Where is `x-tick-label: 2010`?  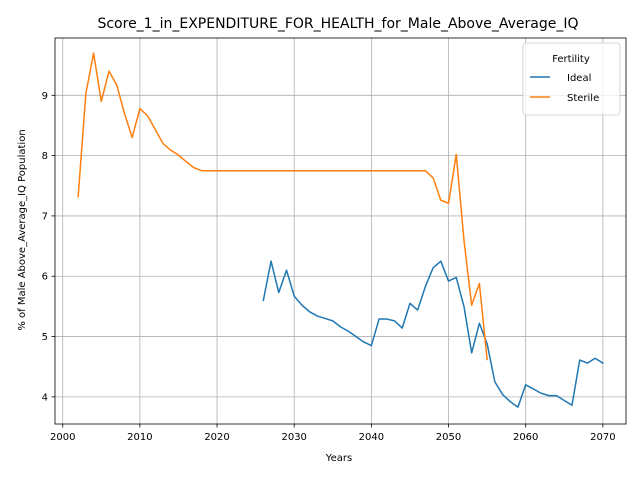 x-tick-label: 2010 is located at coordinates (139, 437).